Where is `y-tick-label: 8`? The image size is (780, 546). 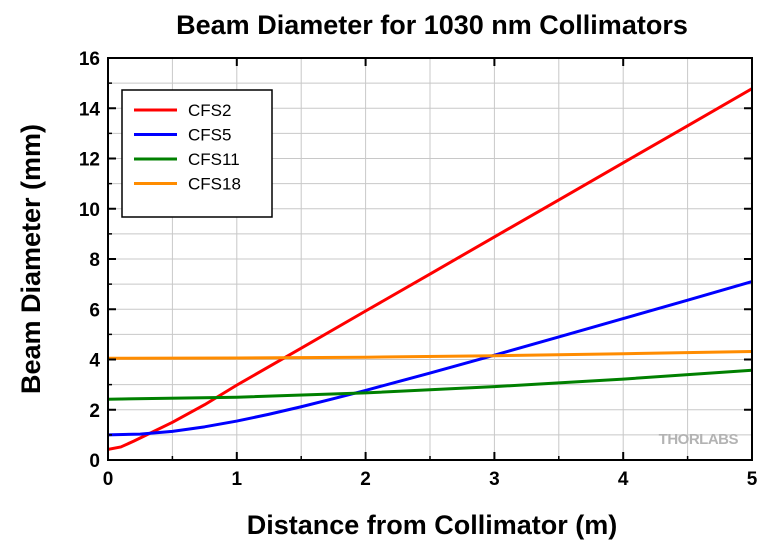 y-tick-label: 8 is located at coordinates (94, 260).